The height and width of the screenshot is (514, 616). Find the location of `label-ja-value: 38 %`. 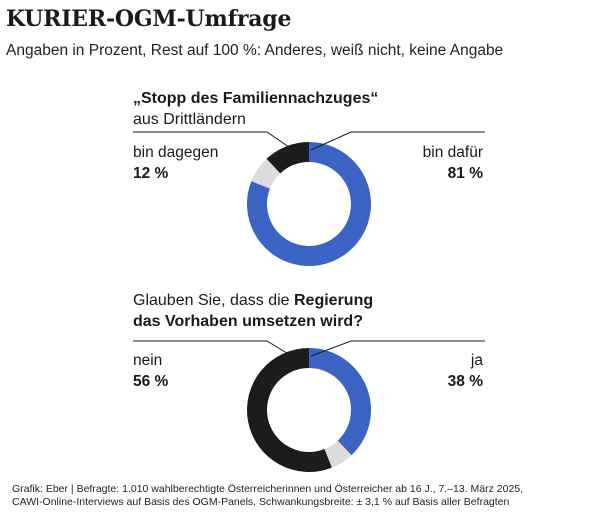

label-ja-value: 38 % is located at coordinates (465, 381).